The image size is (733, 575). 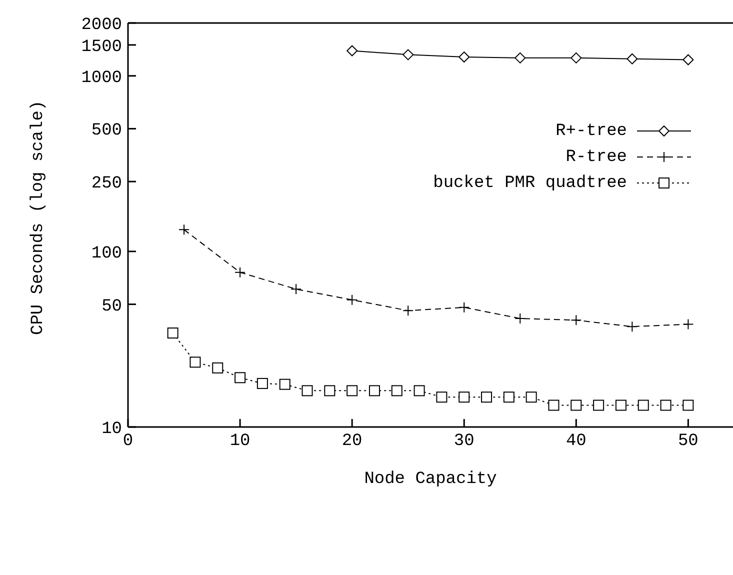 What do you see at coordinates (106, 131) in the screenshot?
I see `y-tick-label: 500` at bounding box center [106, 131].